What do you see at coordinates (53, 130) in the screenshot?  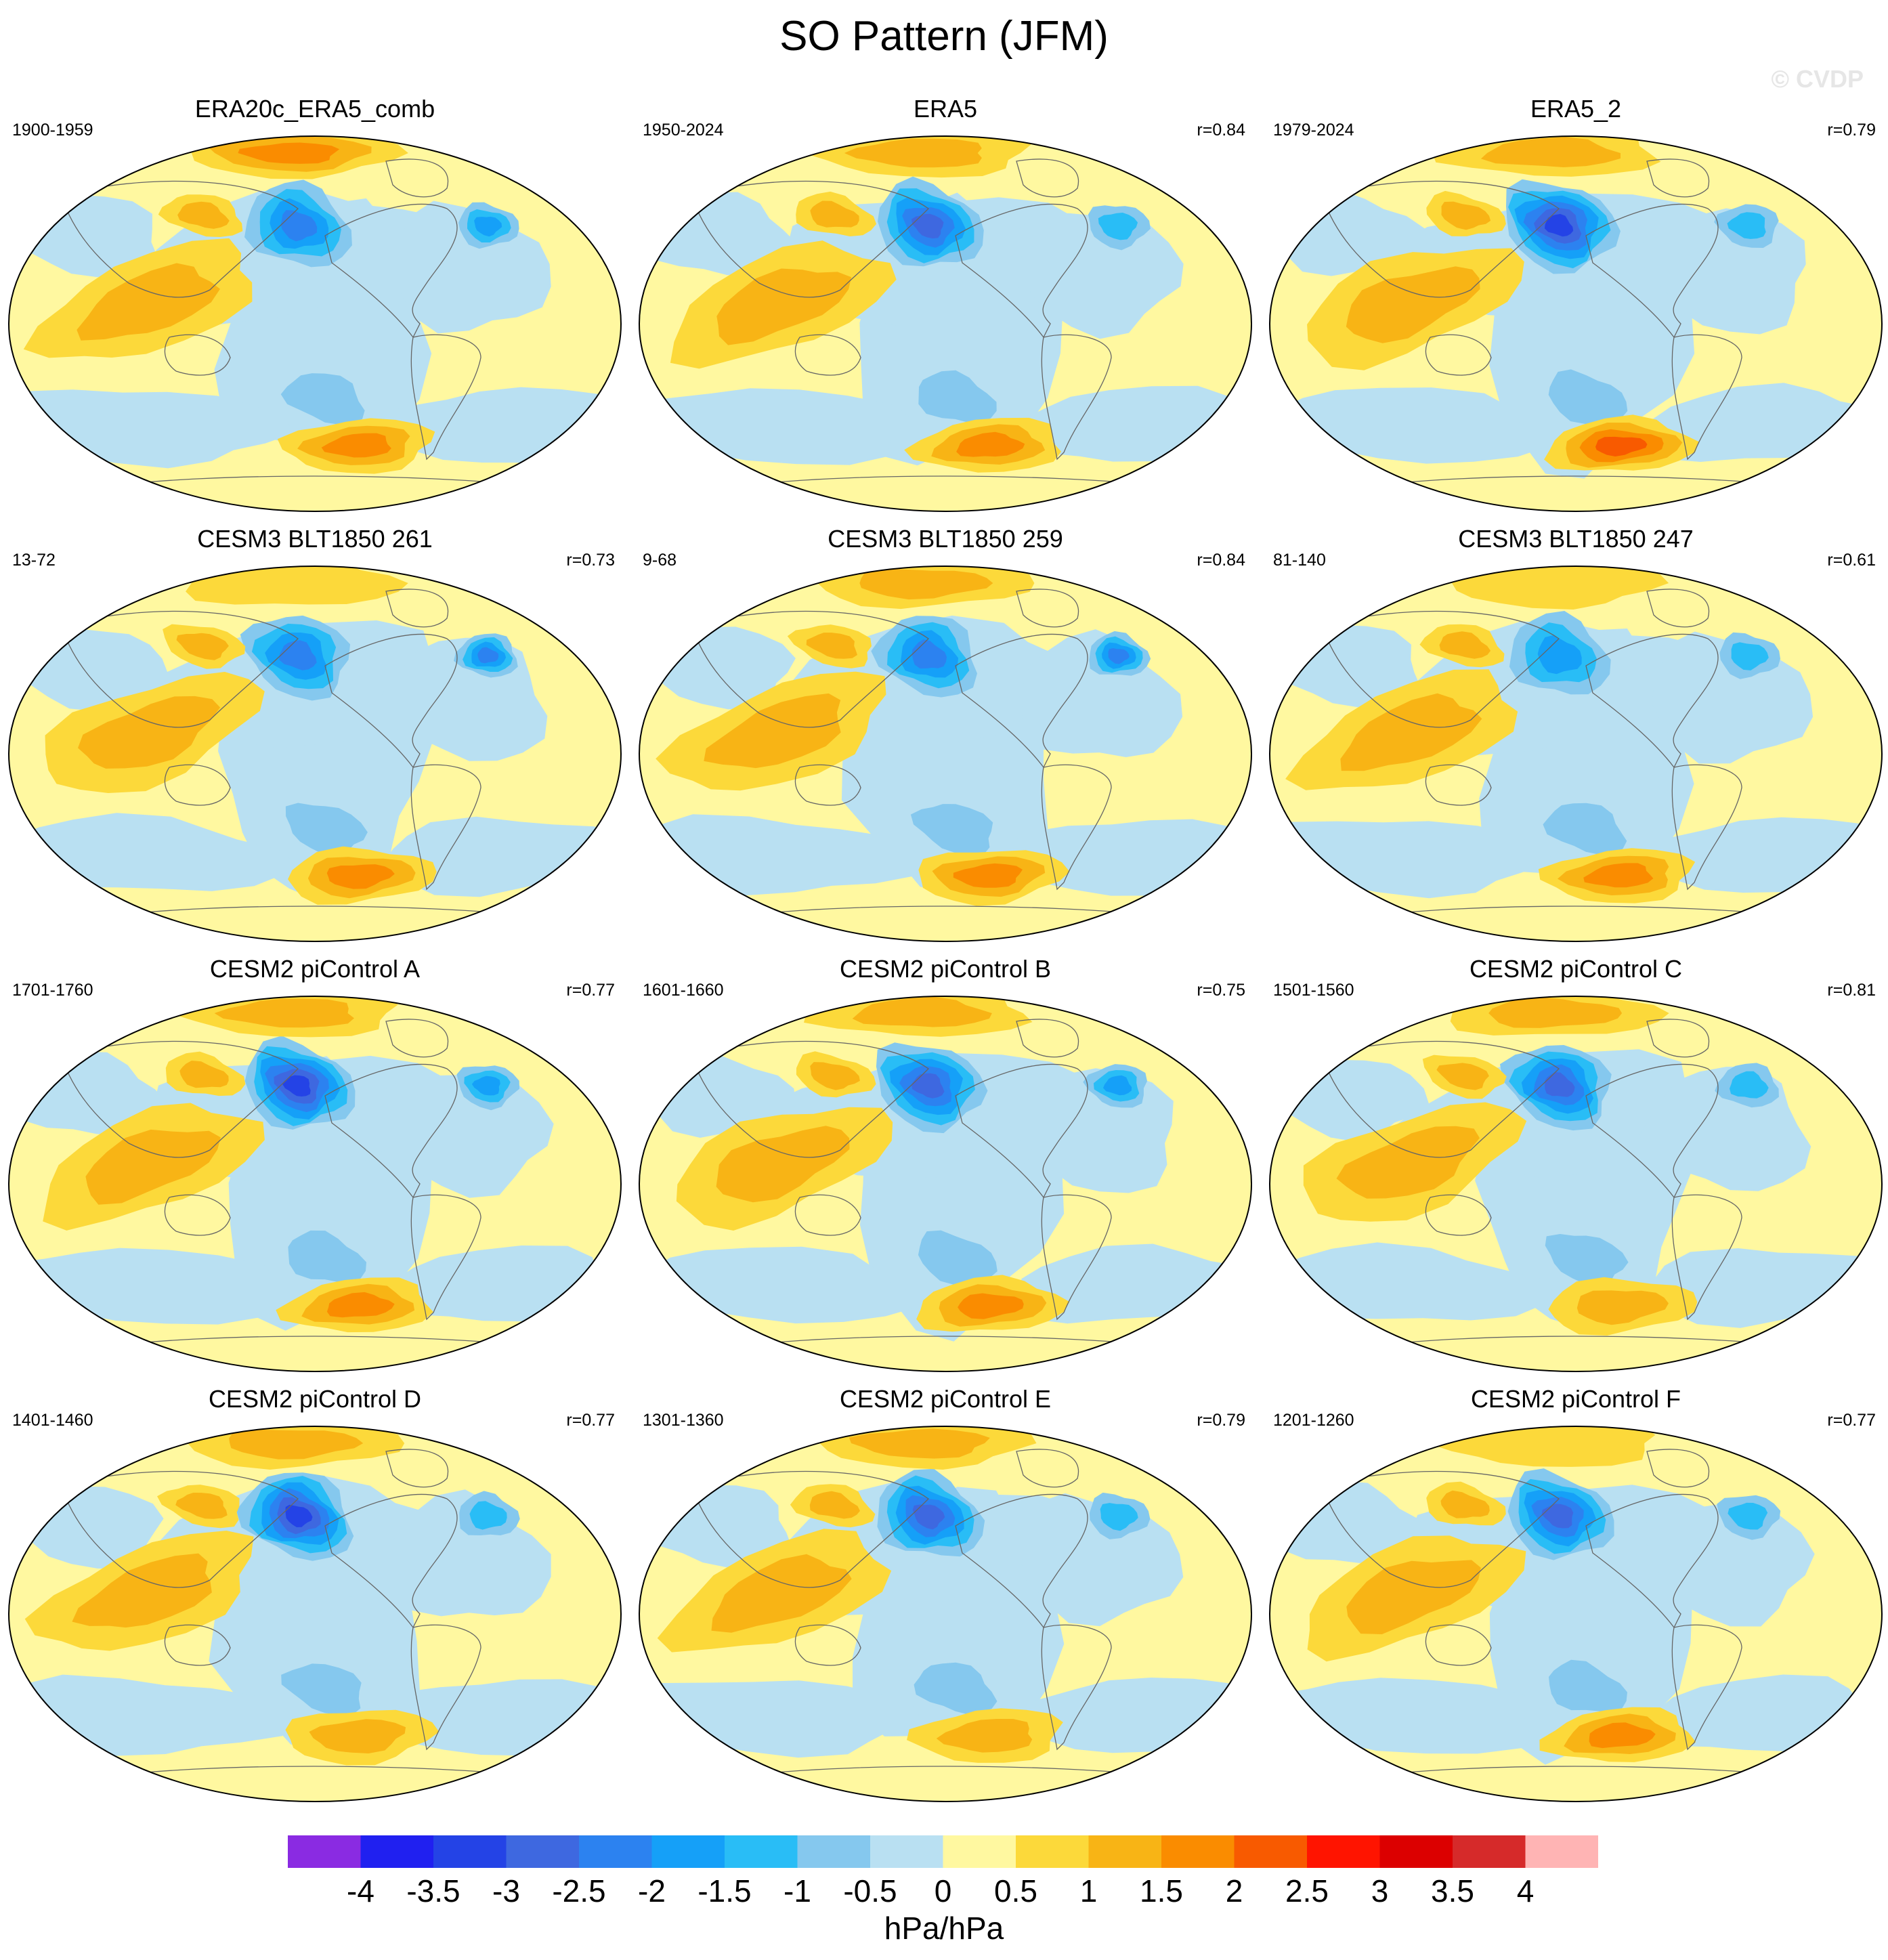 I see `panel-years: 1900-1959` at bounding box center [53, 130].